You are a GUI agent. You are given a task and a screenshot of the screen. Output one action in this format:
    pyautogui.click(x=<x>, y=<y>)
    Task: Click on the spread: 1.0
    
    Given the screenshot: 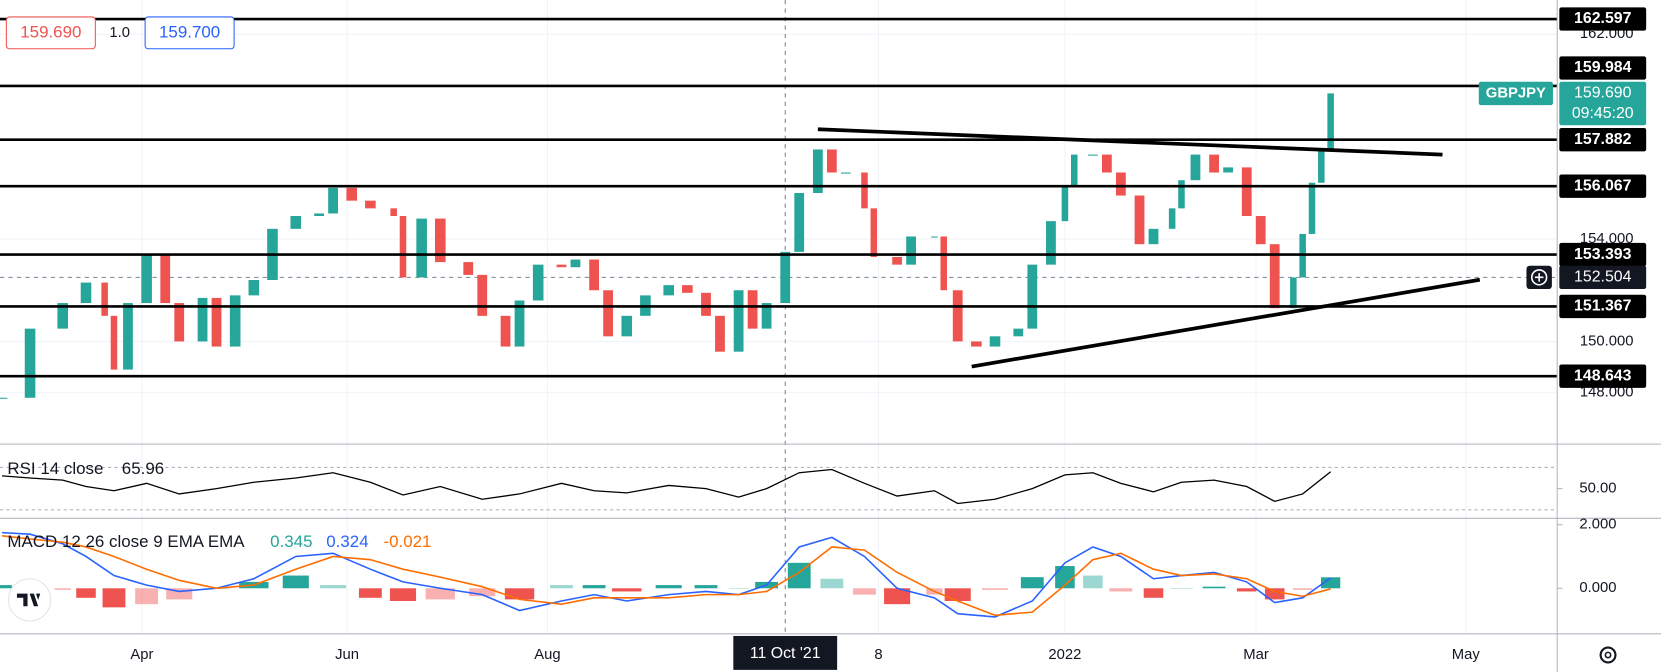 What is the action you would take?
    pyautogui.click(x=119, y=33)
    